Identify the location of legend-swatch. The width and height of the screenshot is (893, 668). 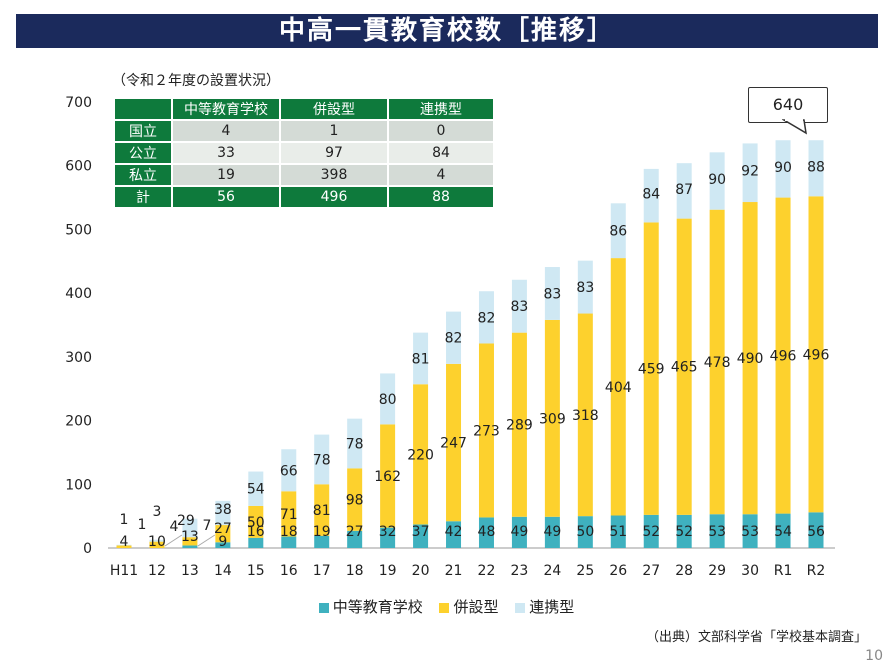
(444, 607).